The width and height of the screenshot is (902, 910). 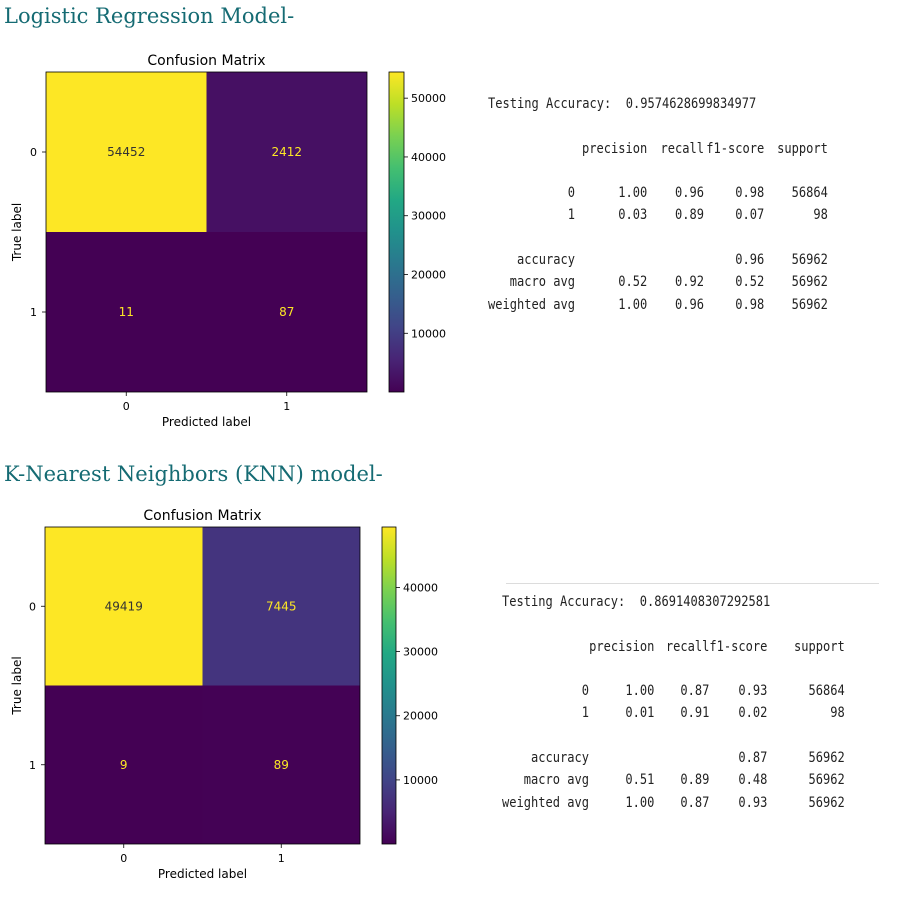 I want to click on colorbar-tick-label-1: 20000, so click(x=428, y=275).